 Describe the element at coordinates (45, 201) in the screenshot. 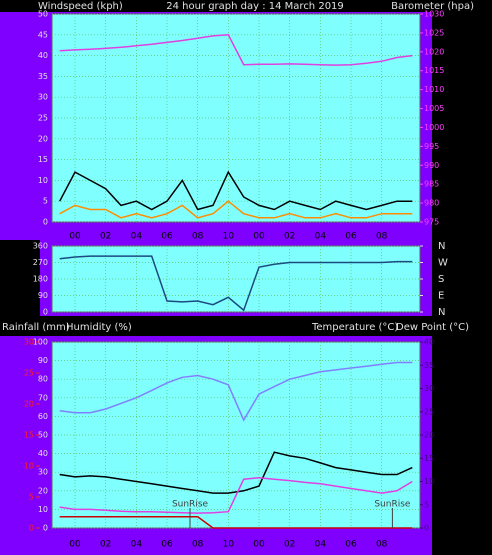

I see `y-tick-label: 5` at that location.